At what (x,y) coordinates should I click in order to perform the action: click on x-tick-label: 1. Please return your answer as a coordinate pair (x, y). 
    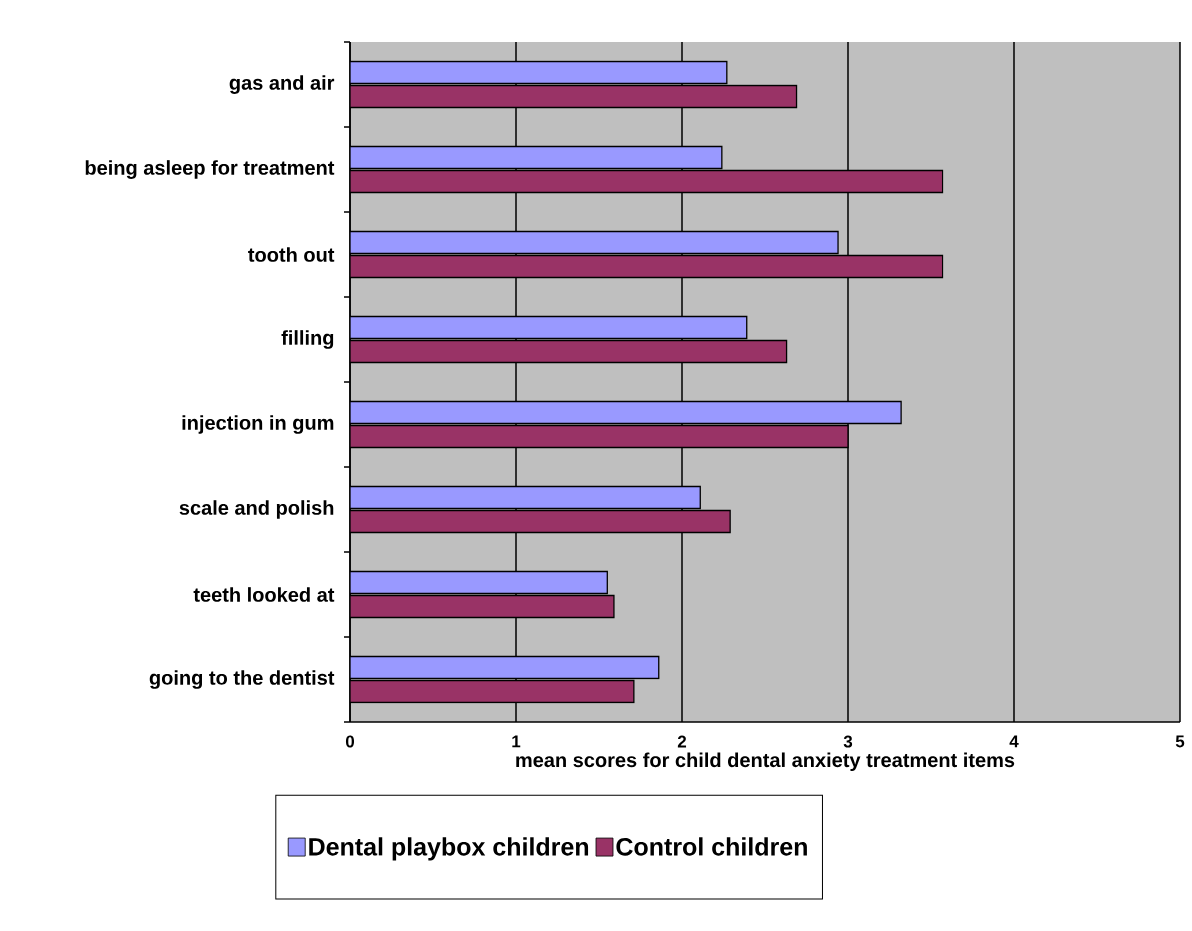
    Looking at the image, I should click on (516, 741).